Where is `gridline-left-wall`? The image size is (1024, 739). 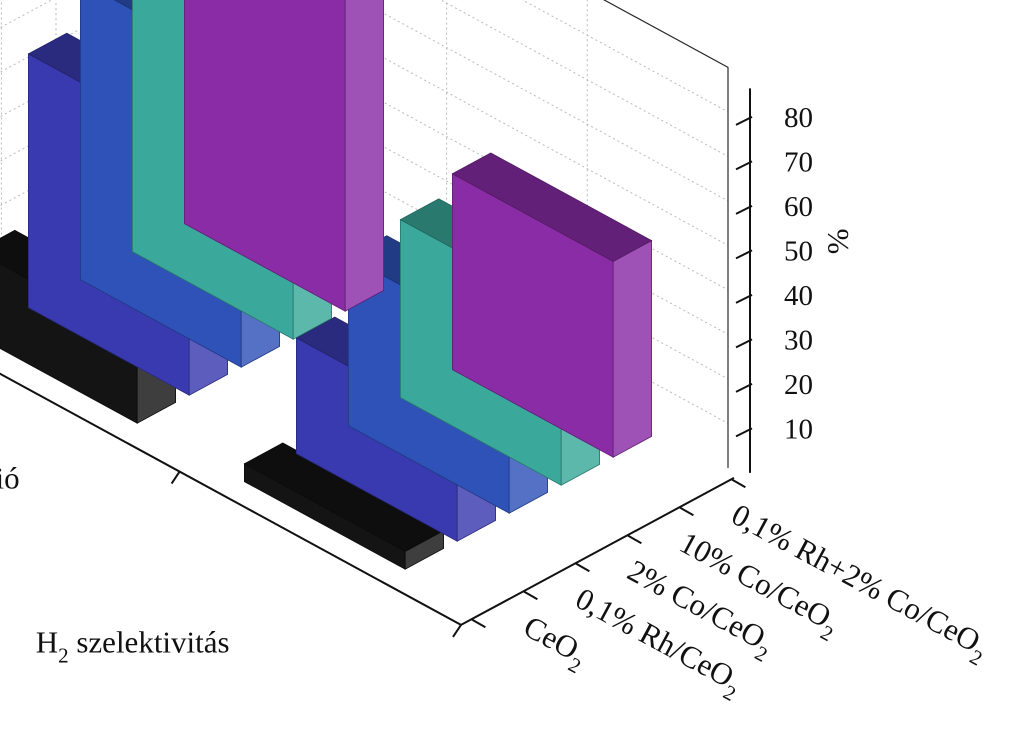
gridline-left-wall is located at coordinates (26, 14).